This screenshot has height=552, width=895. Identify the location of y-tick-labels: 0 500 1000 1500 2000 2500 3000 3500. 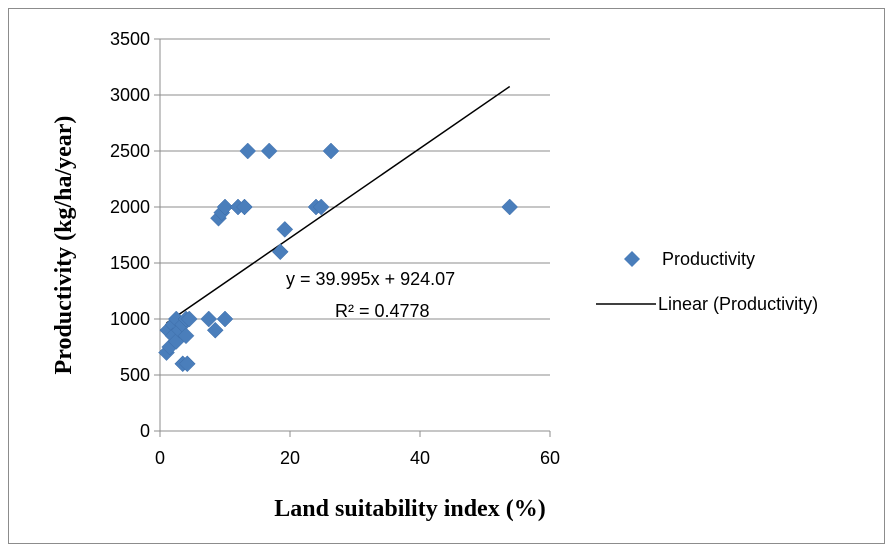
(135, 235).